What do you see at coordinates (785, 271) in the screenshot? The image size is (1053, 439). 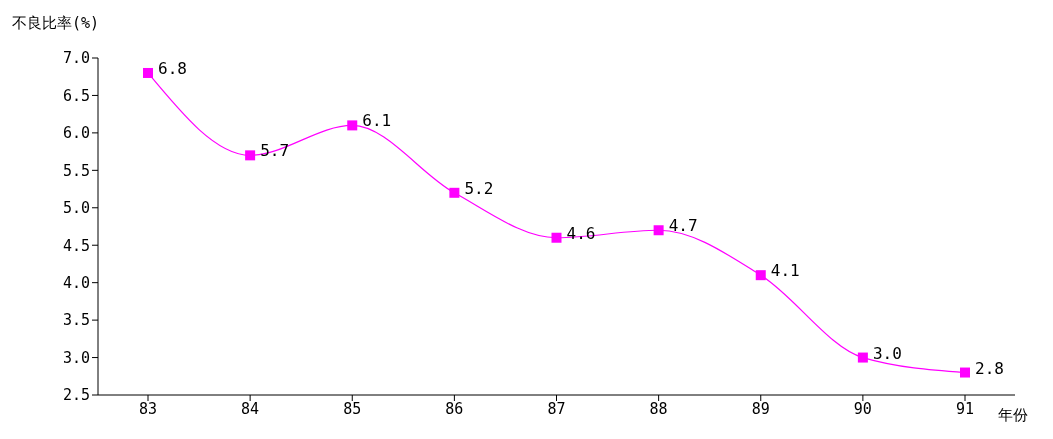 I see `data-label: 4.1` at bounding box center [785, 271].